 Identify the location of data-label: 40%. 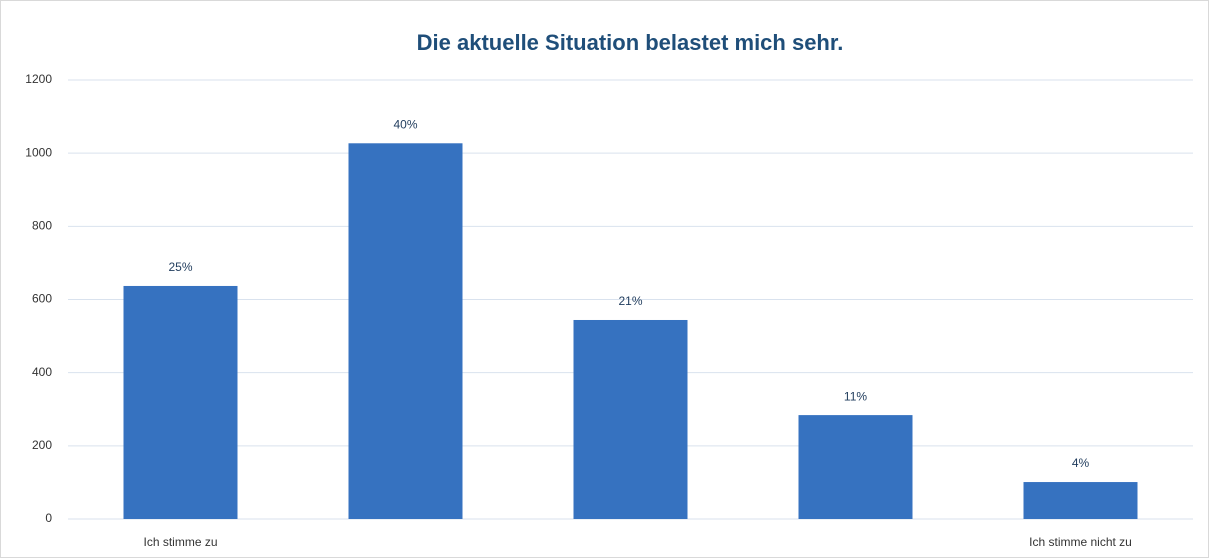
(405, 124).